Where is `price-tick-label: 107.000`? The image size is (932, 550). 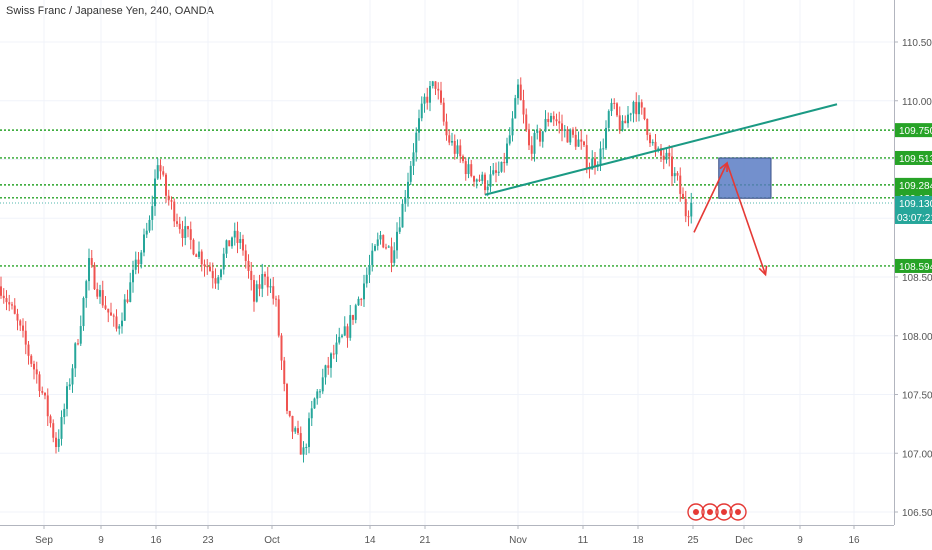 price-tick-label: 107.000 is located at coordinates (917, 454).